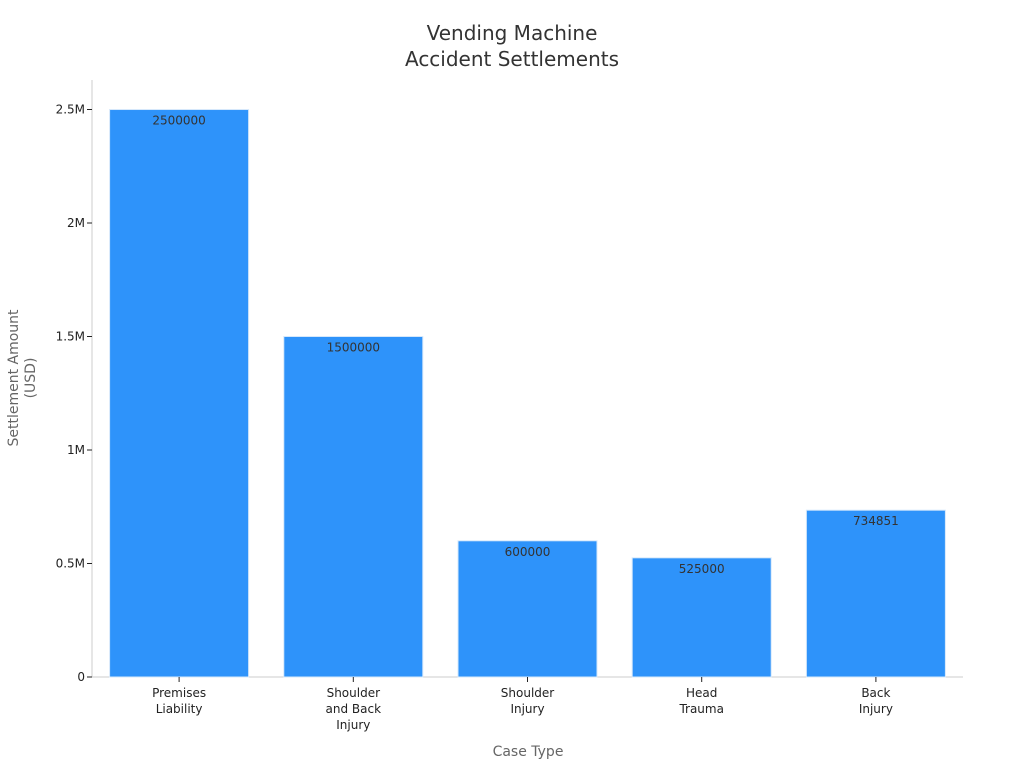 Image resolution: width=1024 pixels, height=768 pixels. I want to click on y-axis-label: Settlement Amount(USD), so click(22, 378).